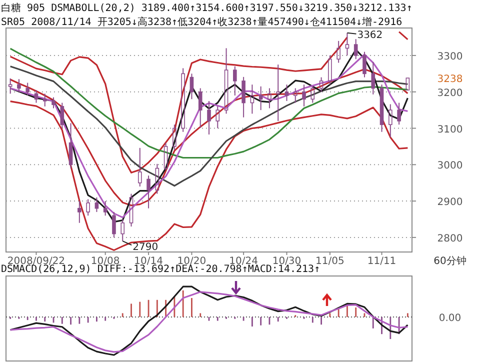 The height and width of the screenshot is (364, 490). I want to click on chart-title: 白糖 905 DSMABOLL(20,2) 3189.400↑3154.600↑3197.550↓3219.350↓3212.133↑, so click(206, 8).